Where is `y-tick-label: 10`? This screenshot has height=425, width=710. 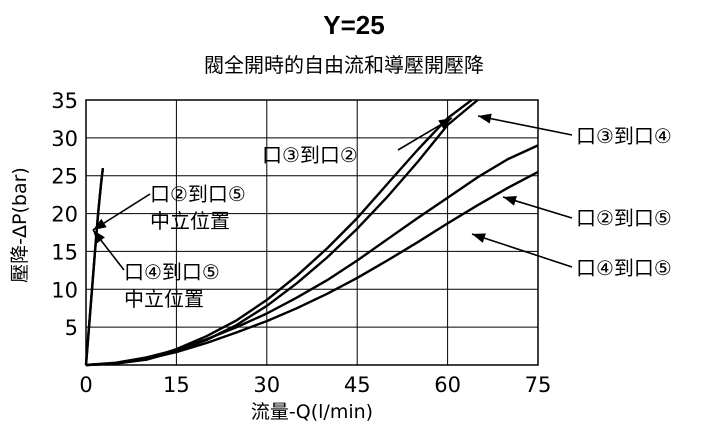
y-tick-label: 10 is located at coordinates (64, 290).